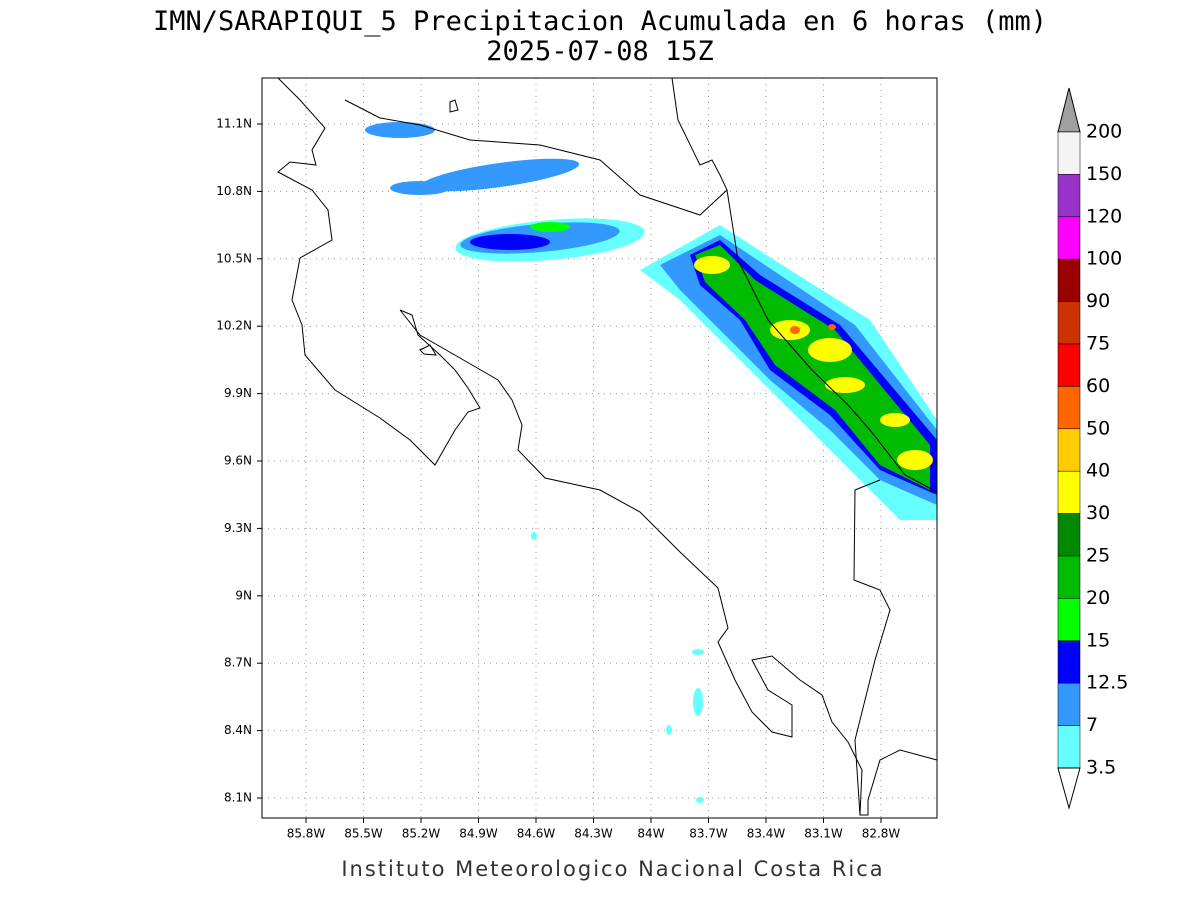  I want to click on colorbar-label: 50, so click(1098, 428).